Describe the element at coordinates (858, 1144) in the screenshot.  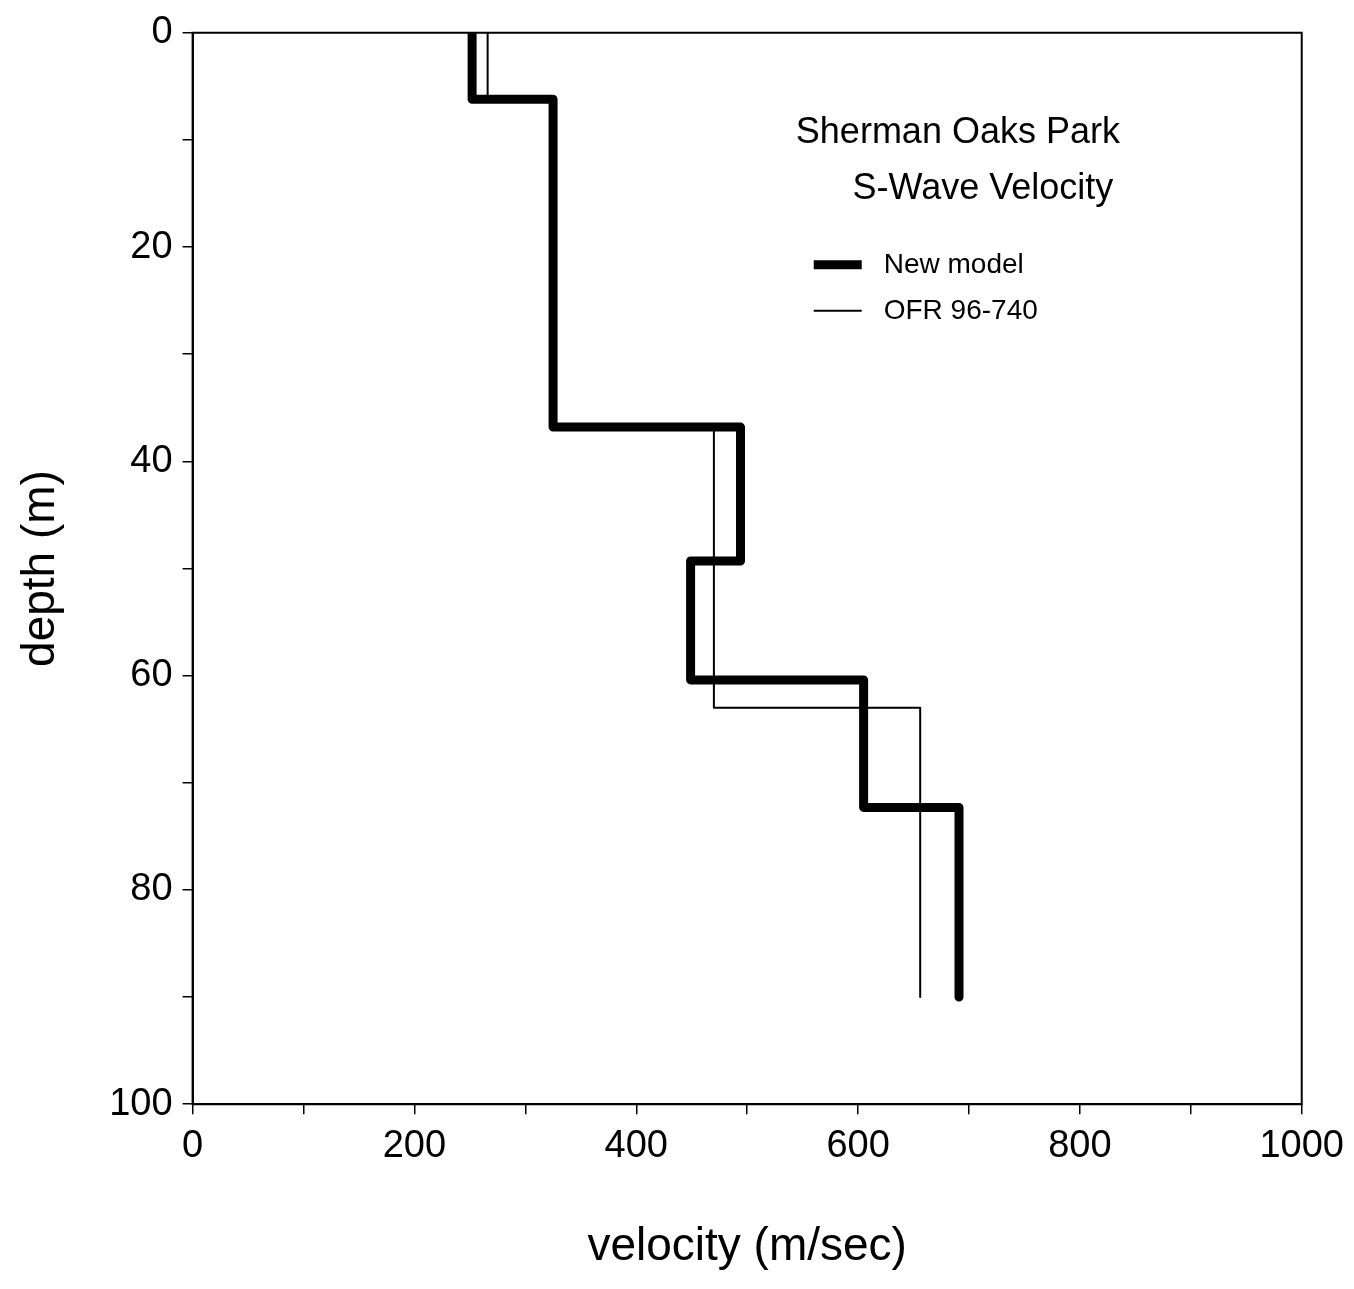
I see `x-tick-label: 600` at that location.